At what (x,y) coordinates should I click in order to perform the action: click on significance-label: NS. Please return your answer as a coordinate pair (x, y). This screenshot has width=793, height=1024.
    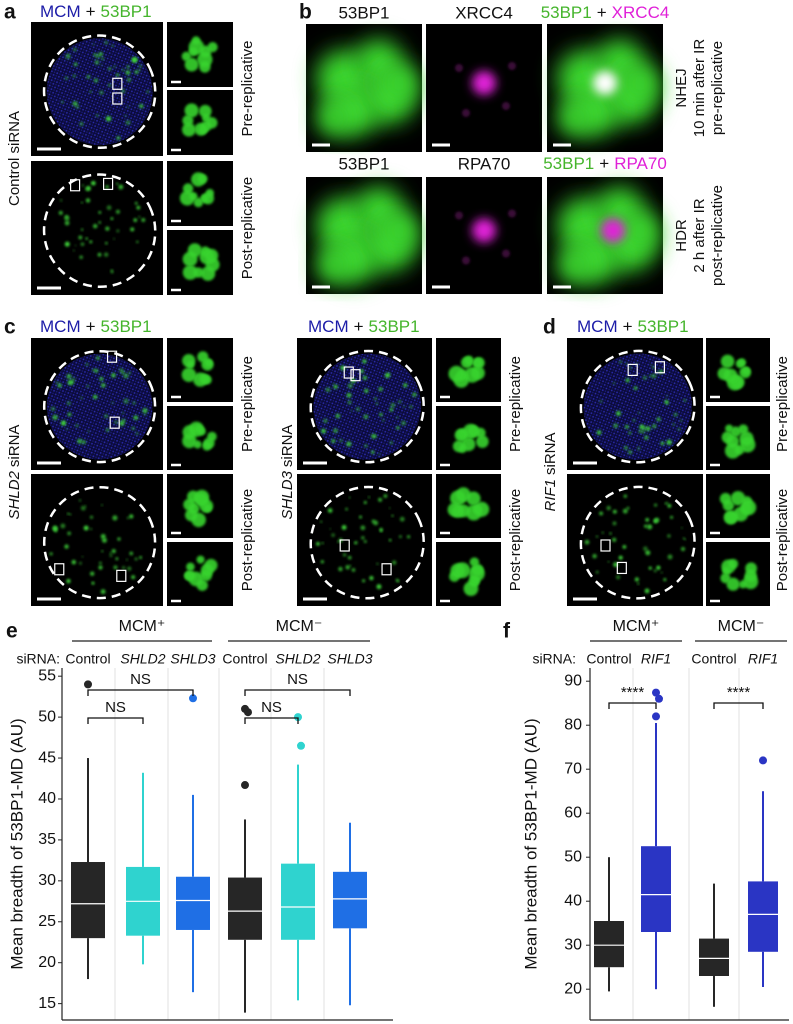
    Looking at the image, I should click on (297, 679).